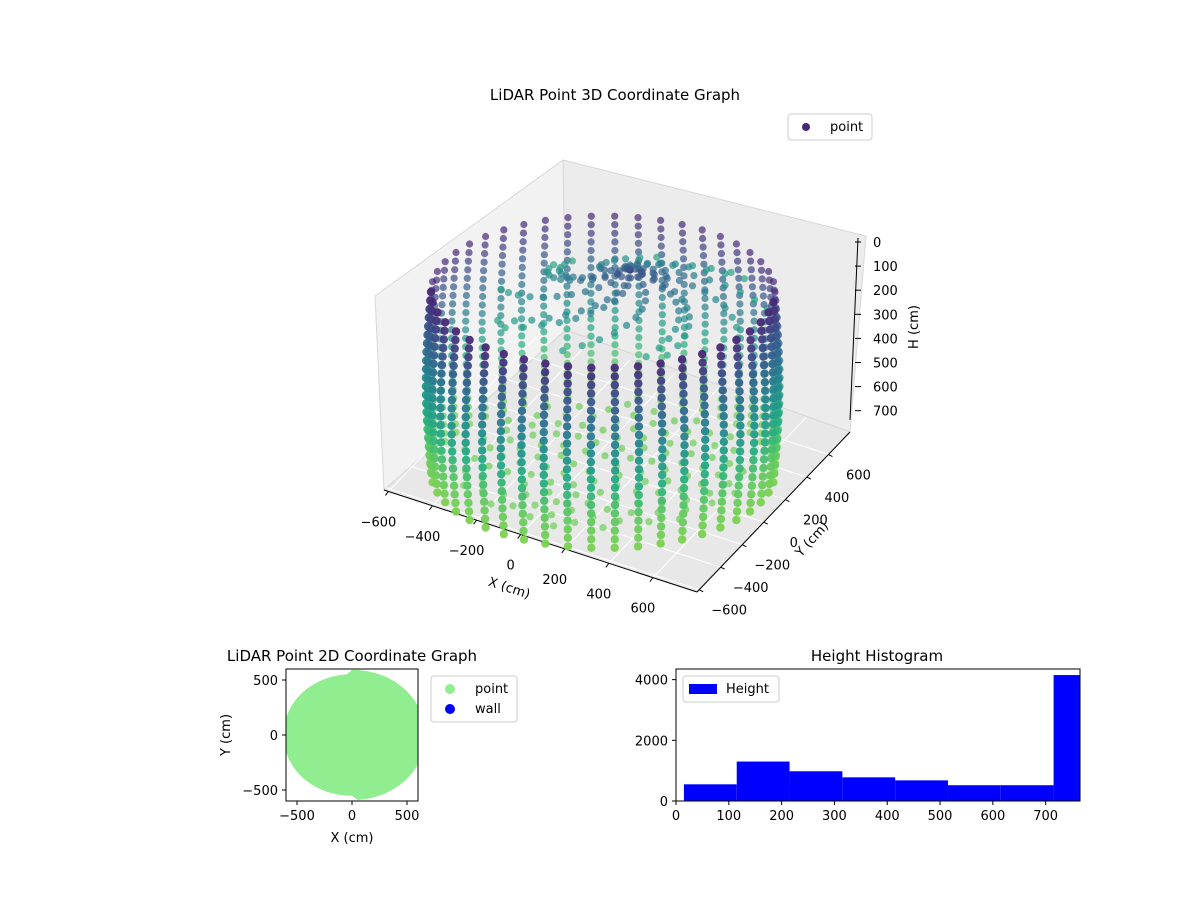  What do you see at coordinates (914, 327) in the screenshot?
I see `chart-3d-z-label: H (cm)` at bounding box center [914, 327].